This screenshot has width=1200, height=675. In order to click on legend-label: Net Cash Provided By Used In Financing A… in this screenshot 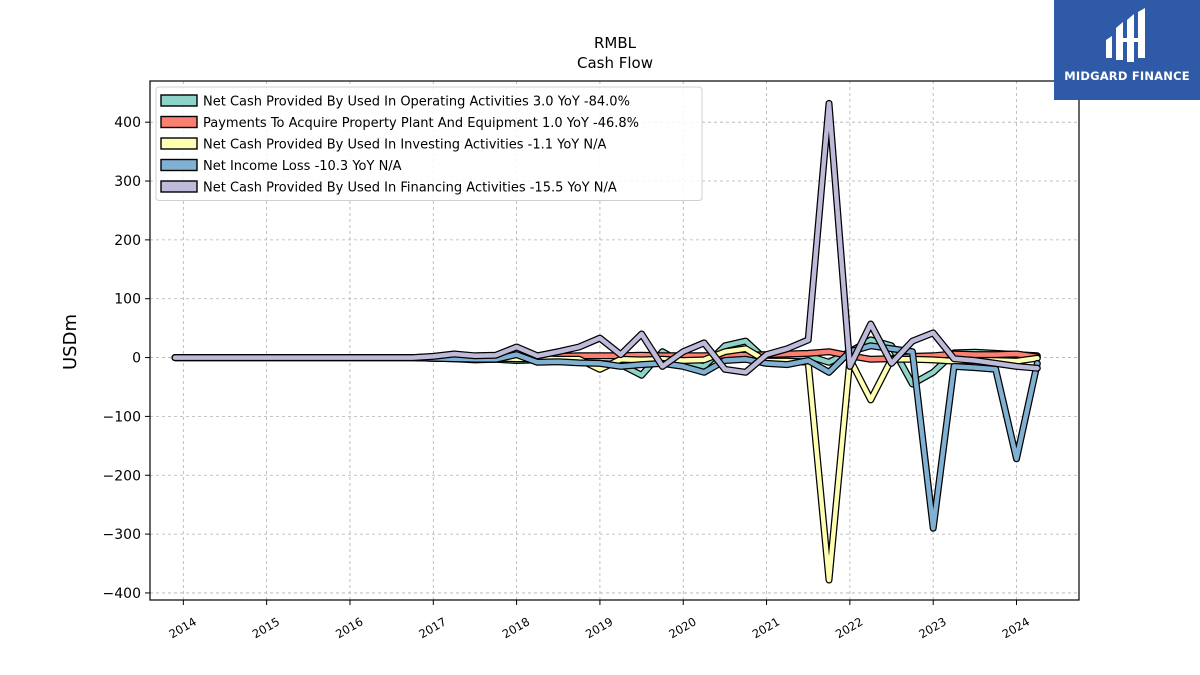, I will do `click(410, 188)`.